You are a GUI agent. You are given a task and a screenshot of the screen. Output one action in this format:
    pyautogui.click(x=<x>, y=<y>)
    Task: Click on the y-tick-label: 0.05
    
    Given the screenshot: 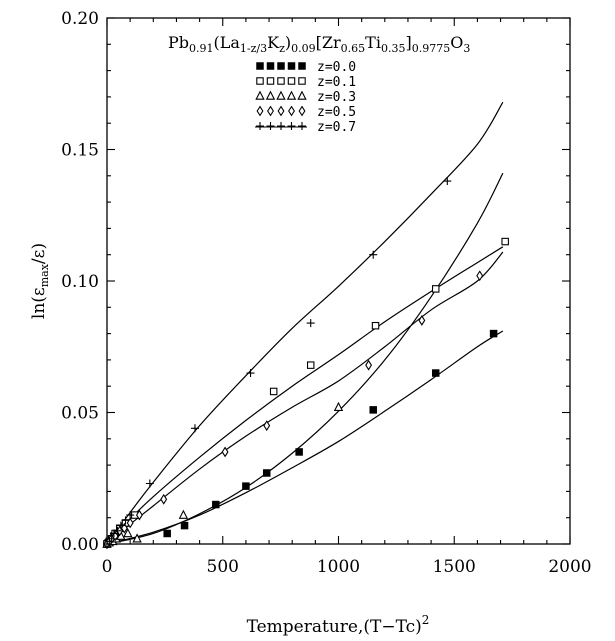 What is the action you would take?
    pyautogui.click(x=80, y=414)
    